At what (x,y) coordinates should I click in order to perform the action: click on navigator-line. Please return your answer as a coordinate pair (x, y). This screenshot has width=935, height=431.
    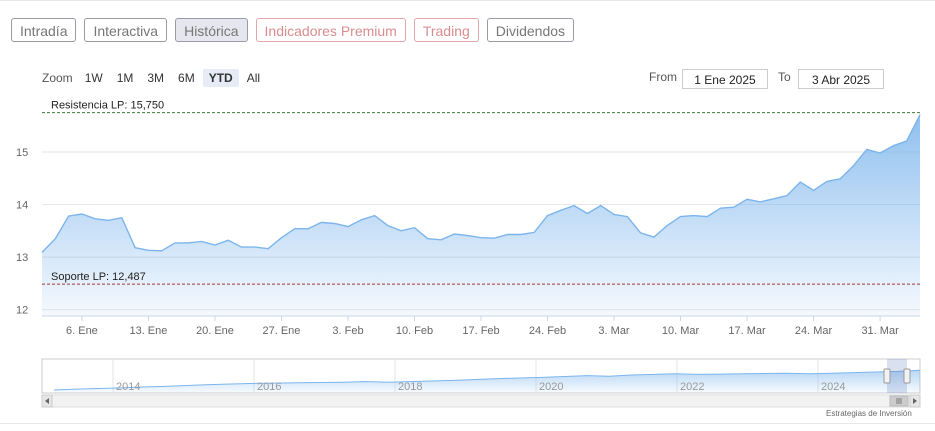
    Looking at the image, I should click on (487, 380).